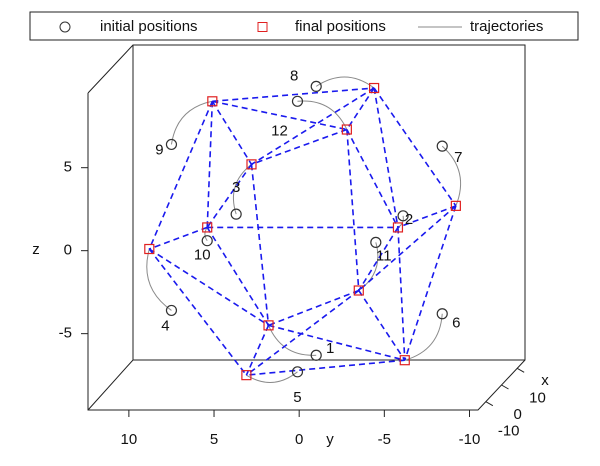 The width and height of the screenshot is (600, 466). Describe the element at coordinates (456, 323) in the screenshot. I see `point-label: 6` at that location.